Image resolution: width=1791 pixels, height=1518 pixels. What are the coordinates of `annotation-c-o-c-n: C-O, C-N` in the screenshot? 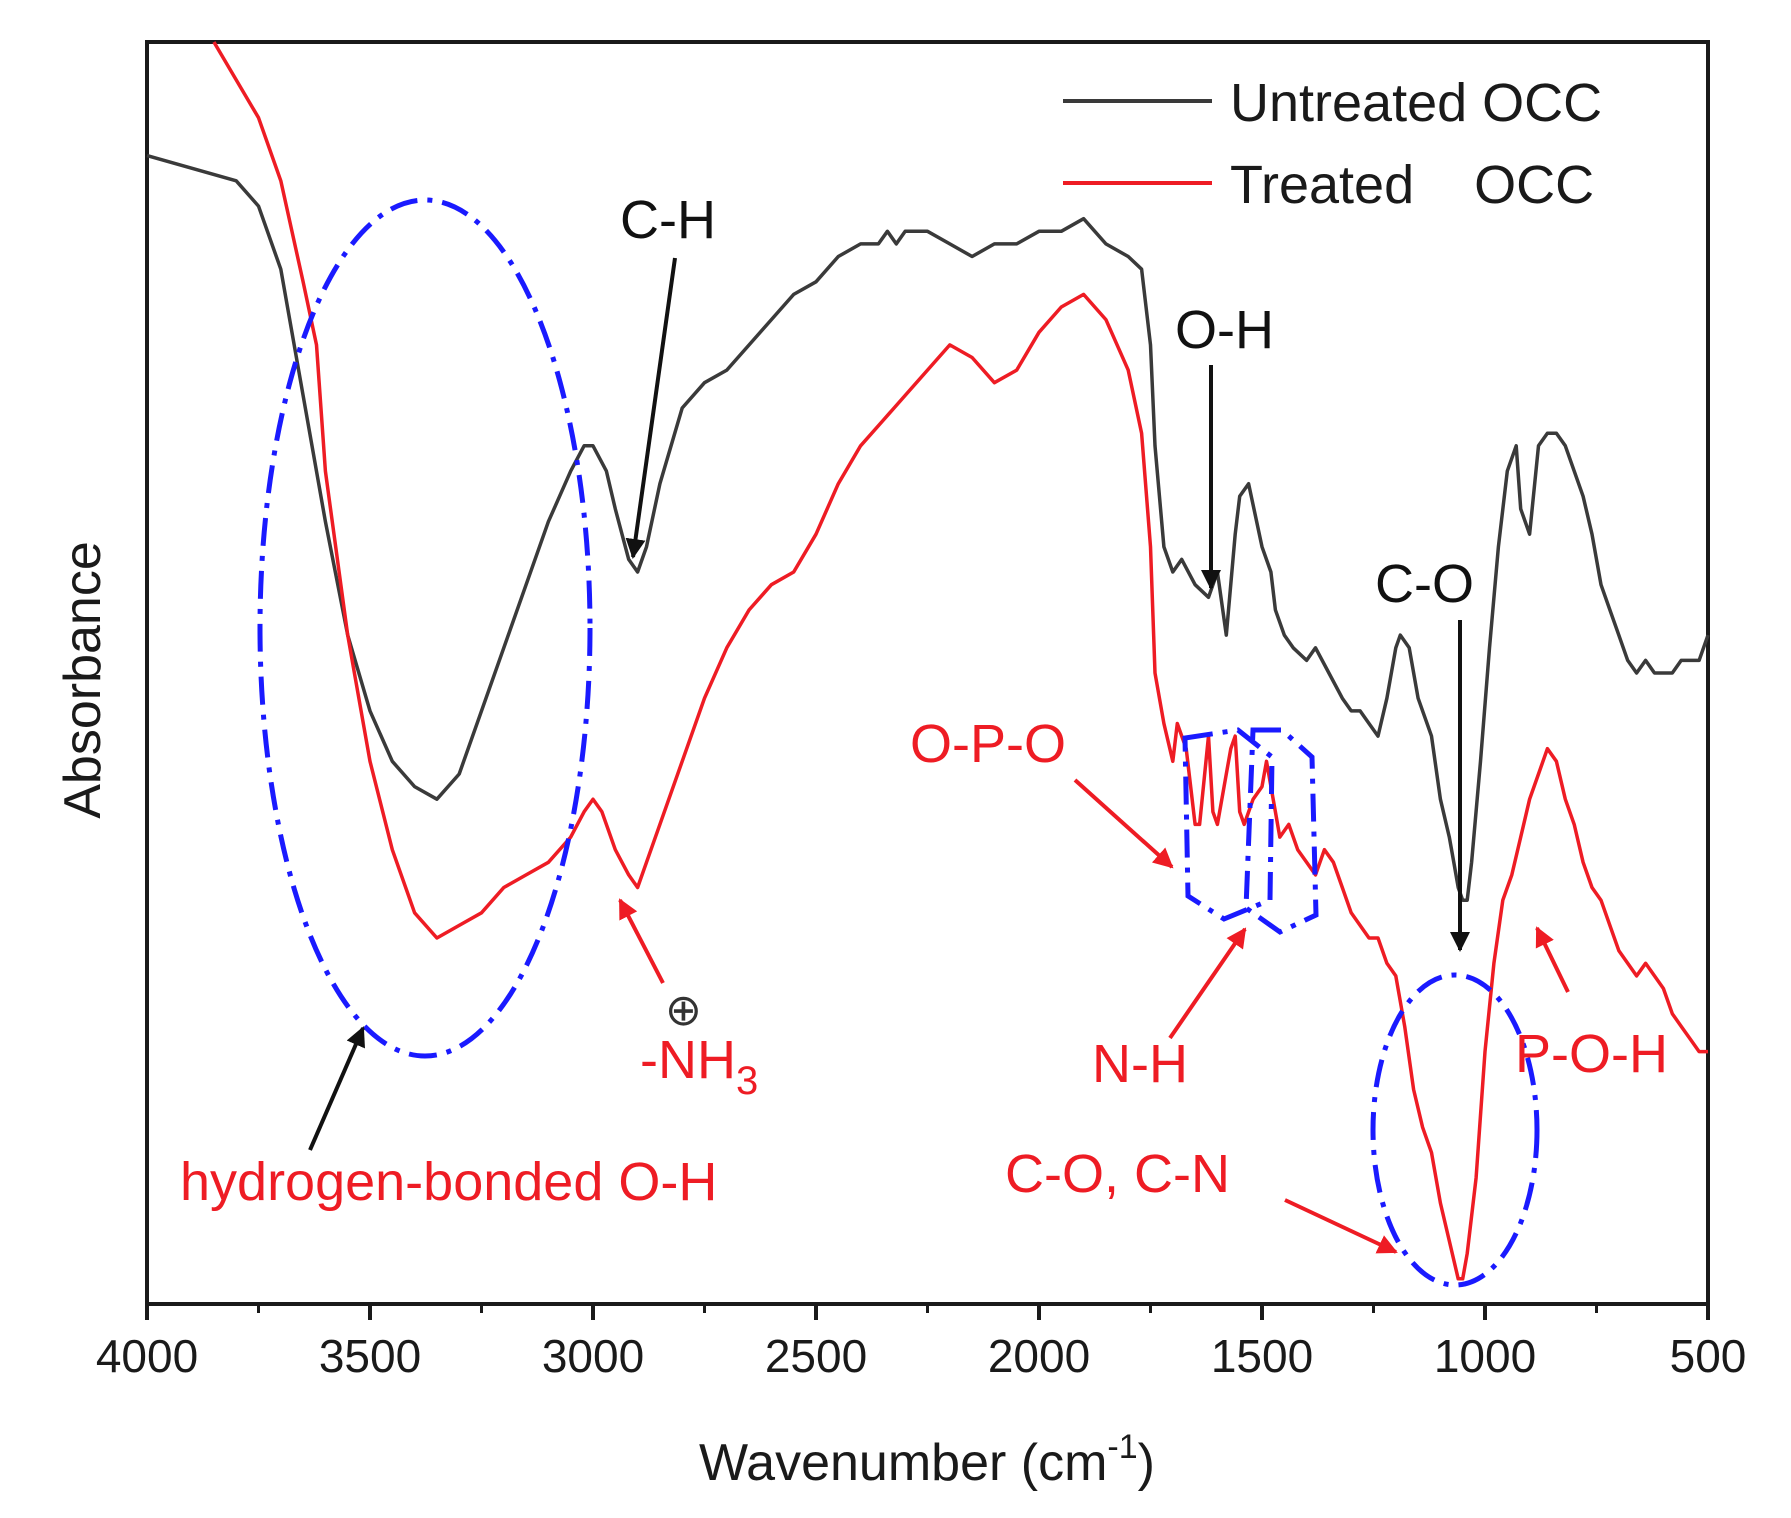 It's located at (1117, 1174).